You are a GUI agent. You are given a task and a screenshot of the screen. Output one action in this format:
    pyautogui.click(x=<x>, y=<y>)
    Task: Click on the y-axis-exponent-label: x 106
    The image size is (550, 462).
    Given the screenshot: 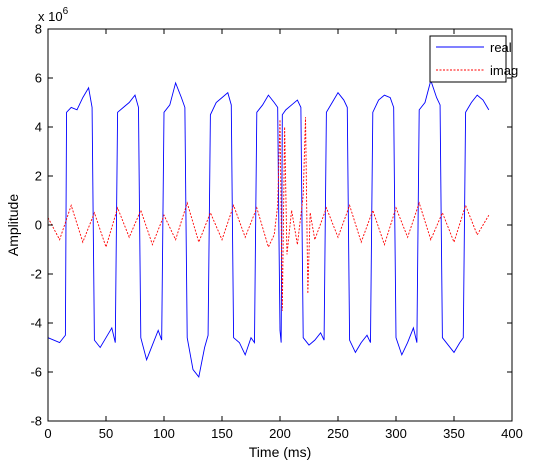 What is the action you would take?
    pyautogui.click(x=53, y=15)
    